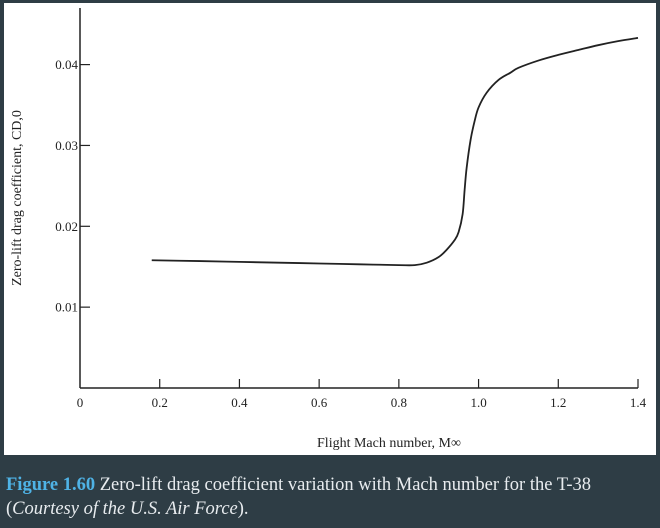 The height and width of the screenshot is (528, 660). Describe the element at coordinates (66, 307) in the screenshot. I see `y-tick-label: 0.01` at that location.